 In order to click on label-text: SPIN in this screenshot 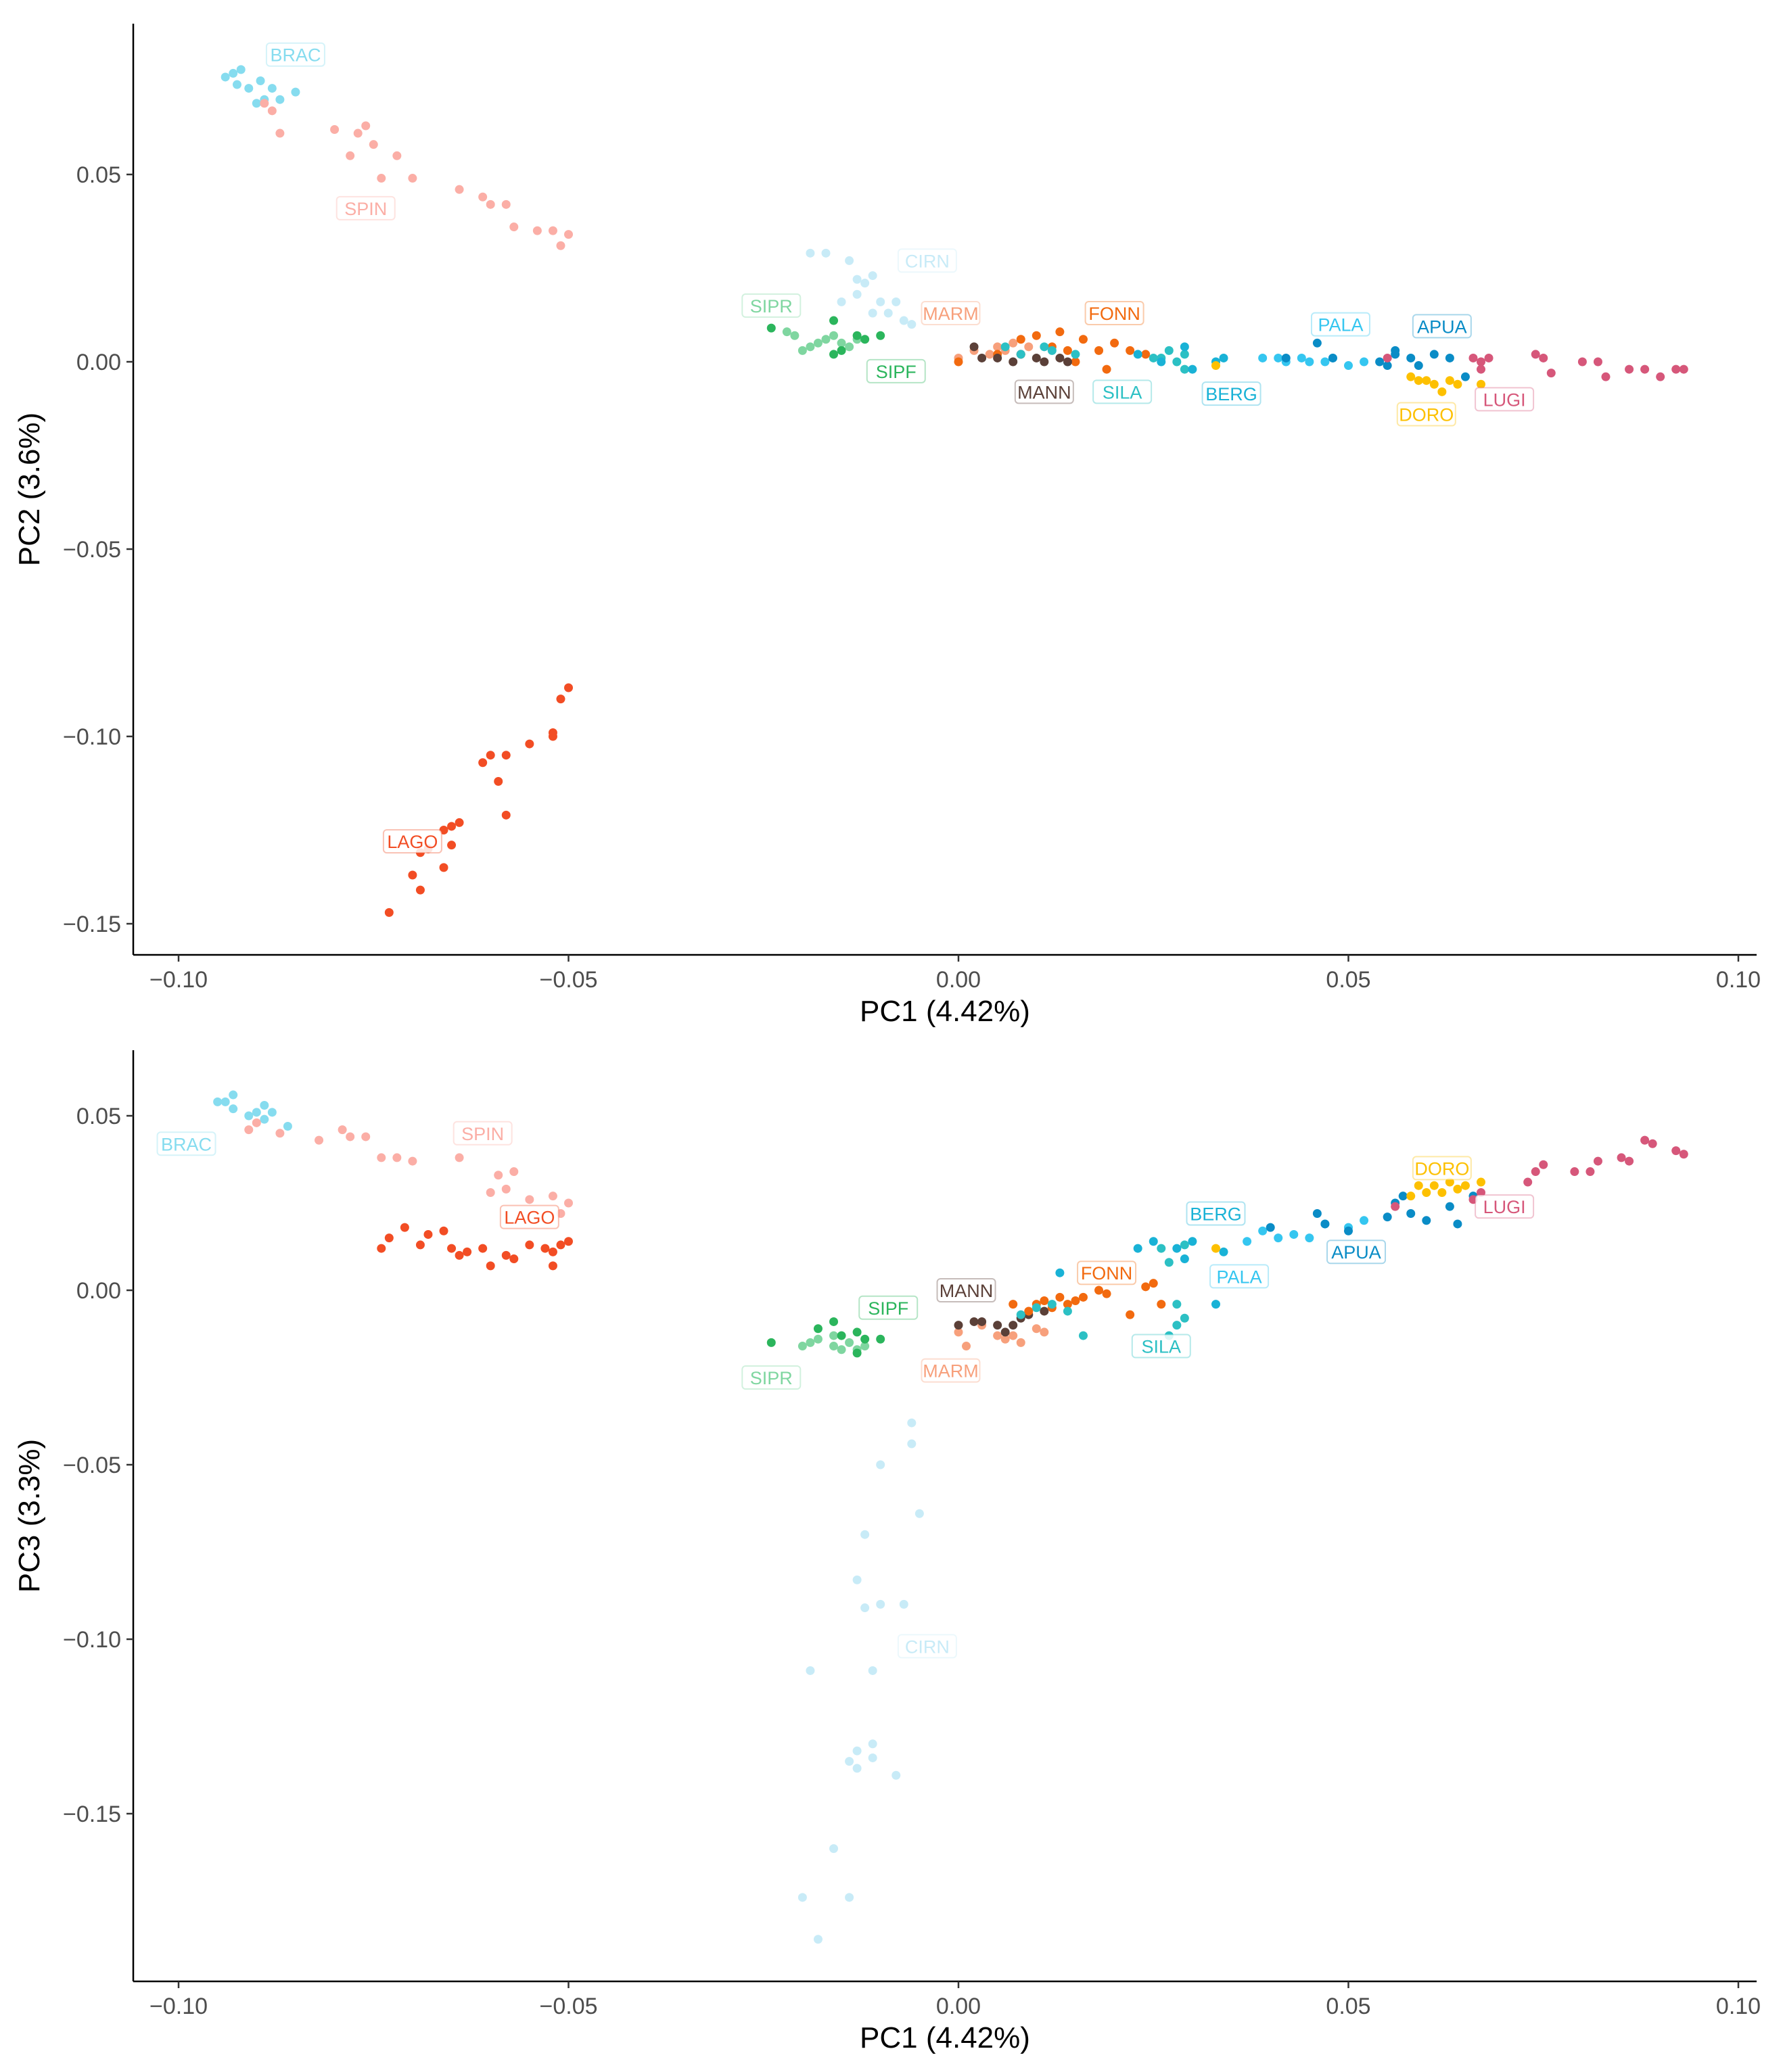, I will do `click(482, 1134)`.